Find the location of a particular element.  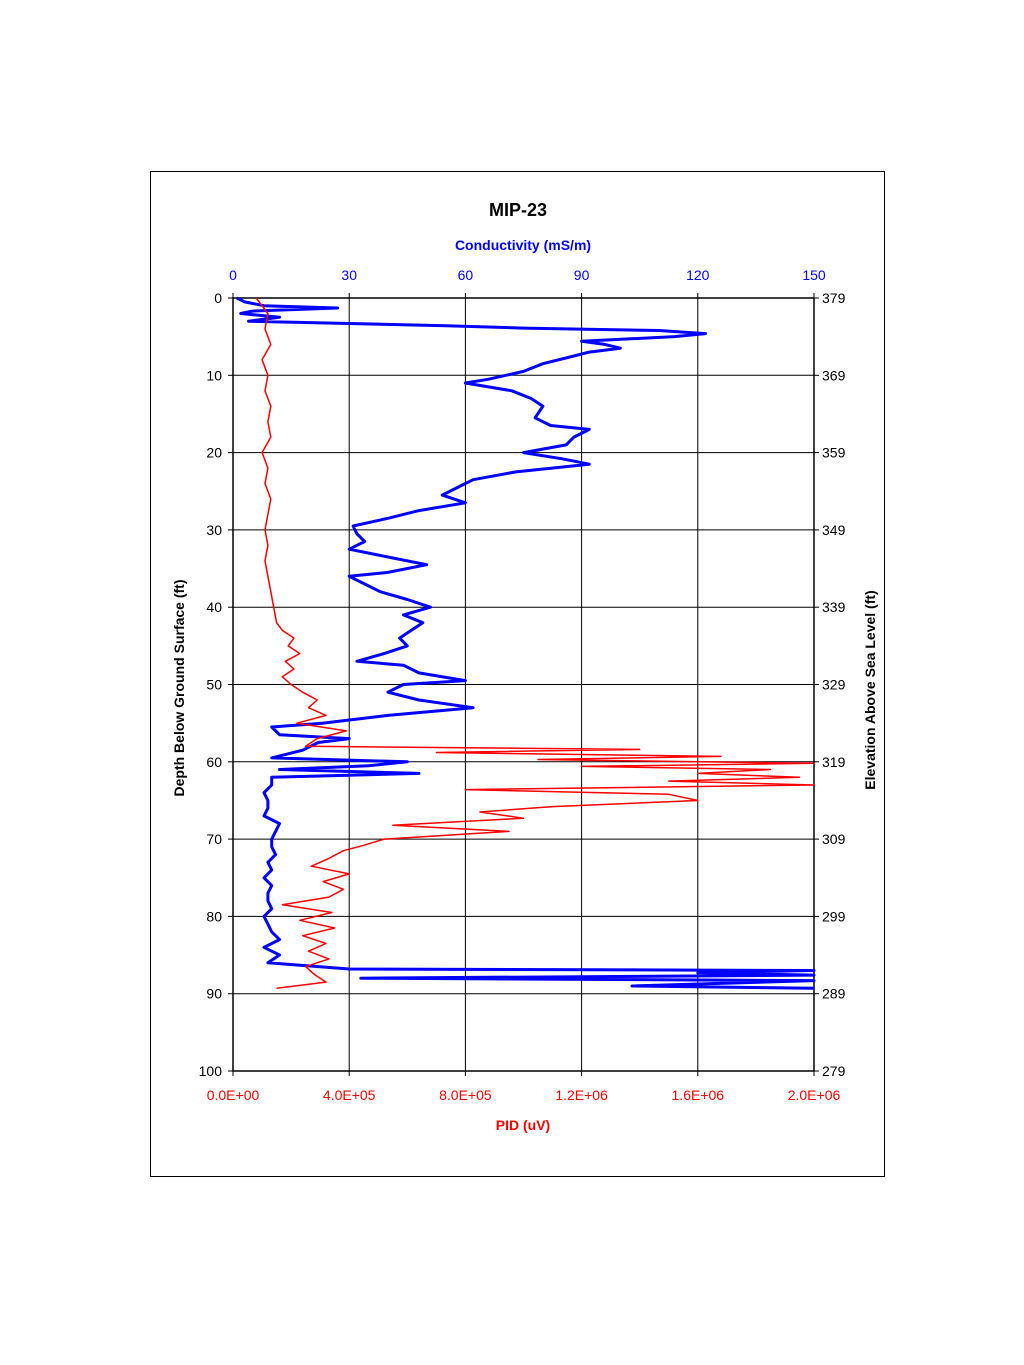

bottom-tick-label: 1.2E+06 is located at coordinates (581, 1095).